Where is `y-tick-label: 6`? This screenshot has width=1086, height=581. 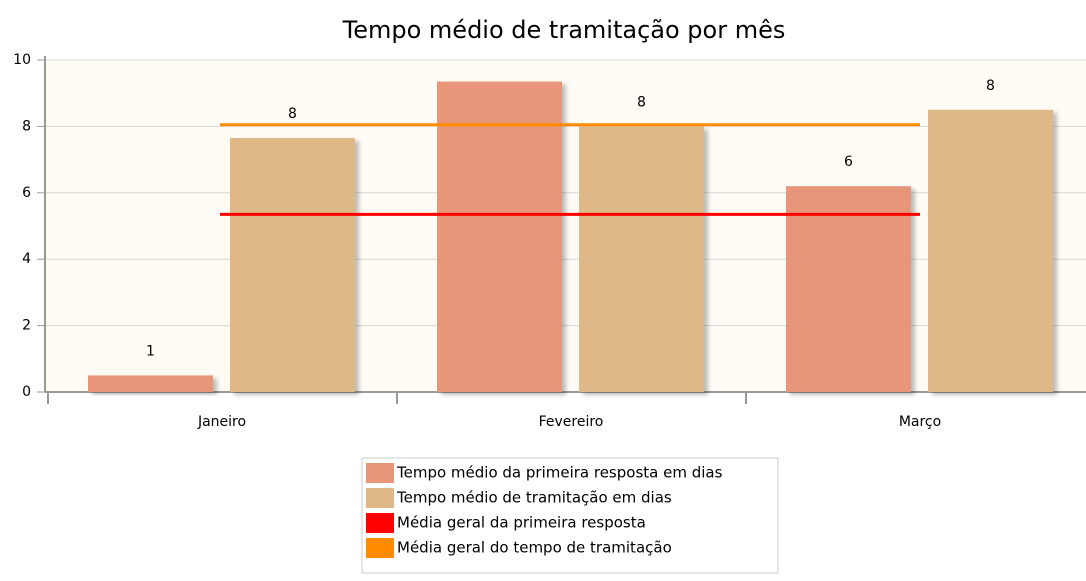 y-tick-label: 6 is located at coordinates (26, 193).